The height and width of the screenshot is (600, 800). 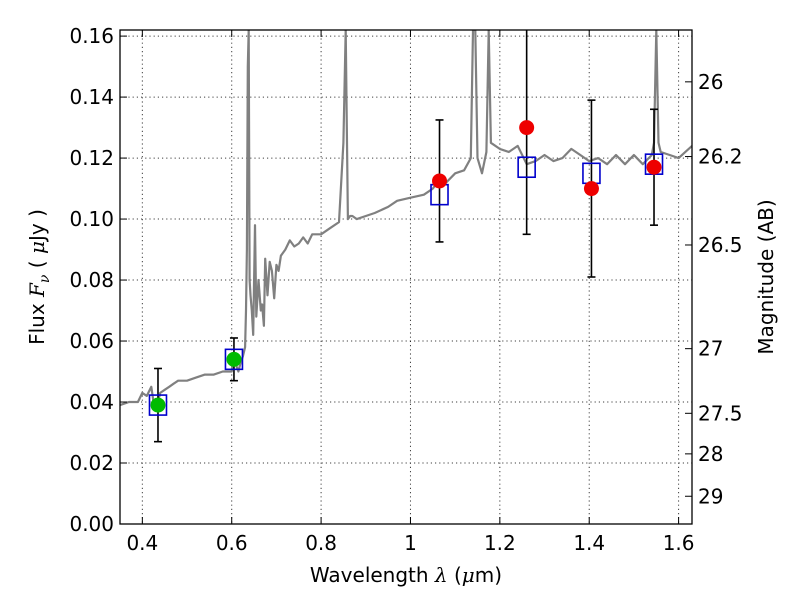 I want to click on y2-axis-title: Magnitude (AB), so click(x=766, y=276).